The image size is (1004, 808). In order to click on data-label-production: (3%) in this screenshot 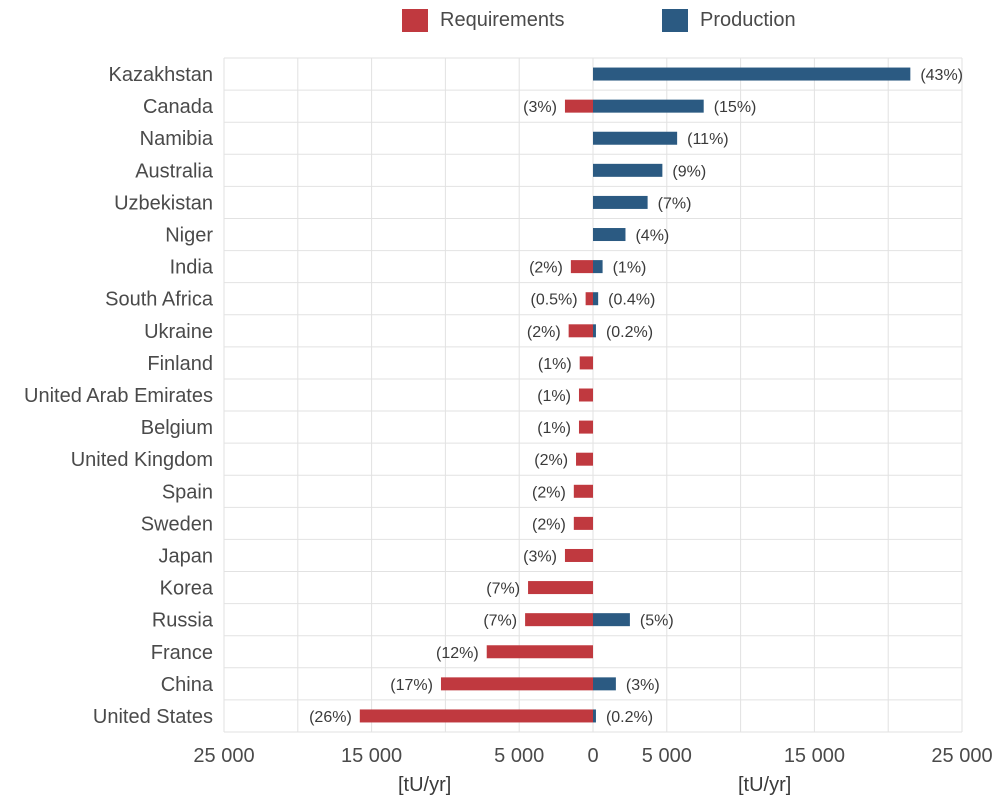, I will do `click(643, 685)`.